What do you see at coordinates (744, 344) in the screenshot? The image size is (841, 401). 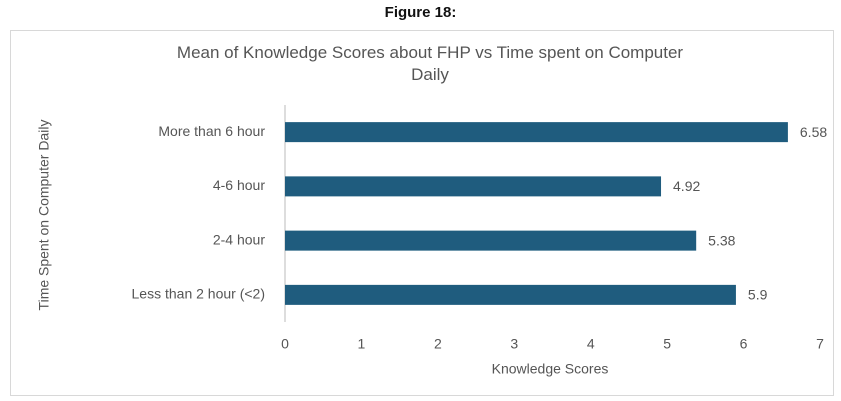 I see `x-tick-label: 6` at bounding box center [744, 344].